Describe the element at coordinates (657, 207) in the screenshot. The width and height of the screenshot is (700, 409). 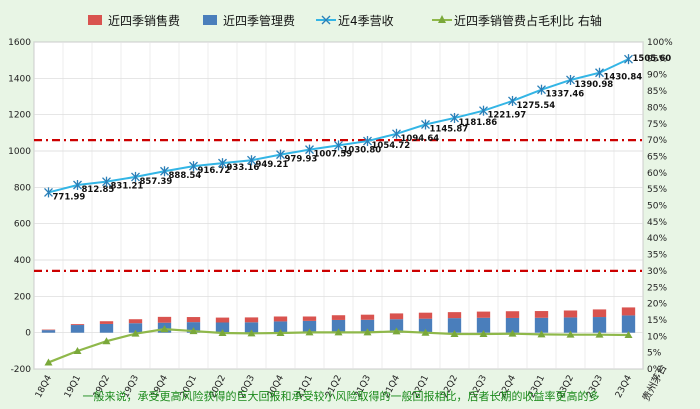
I see `y-right-tick-label: 50%` at that location.